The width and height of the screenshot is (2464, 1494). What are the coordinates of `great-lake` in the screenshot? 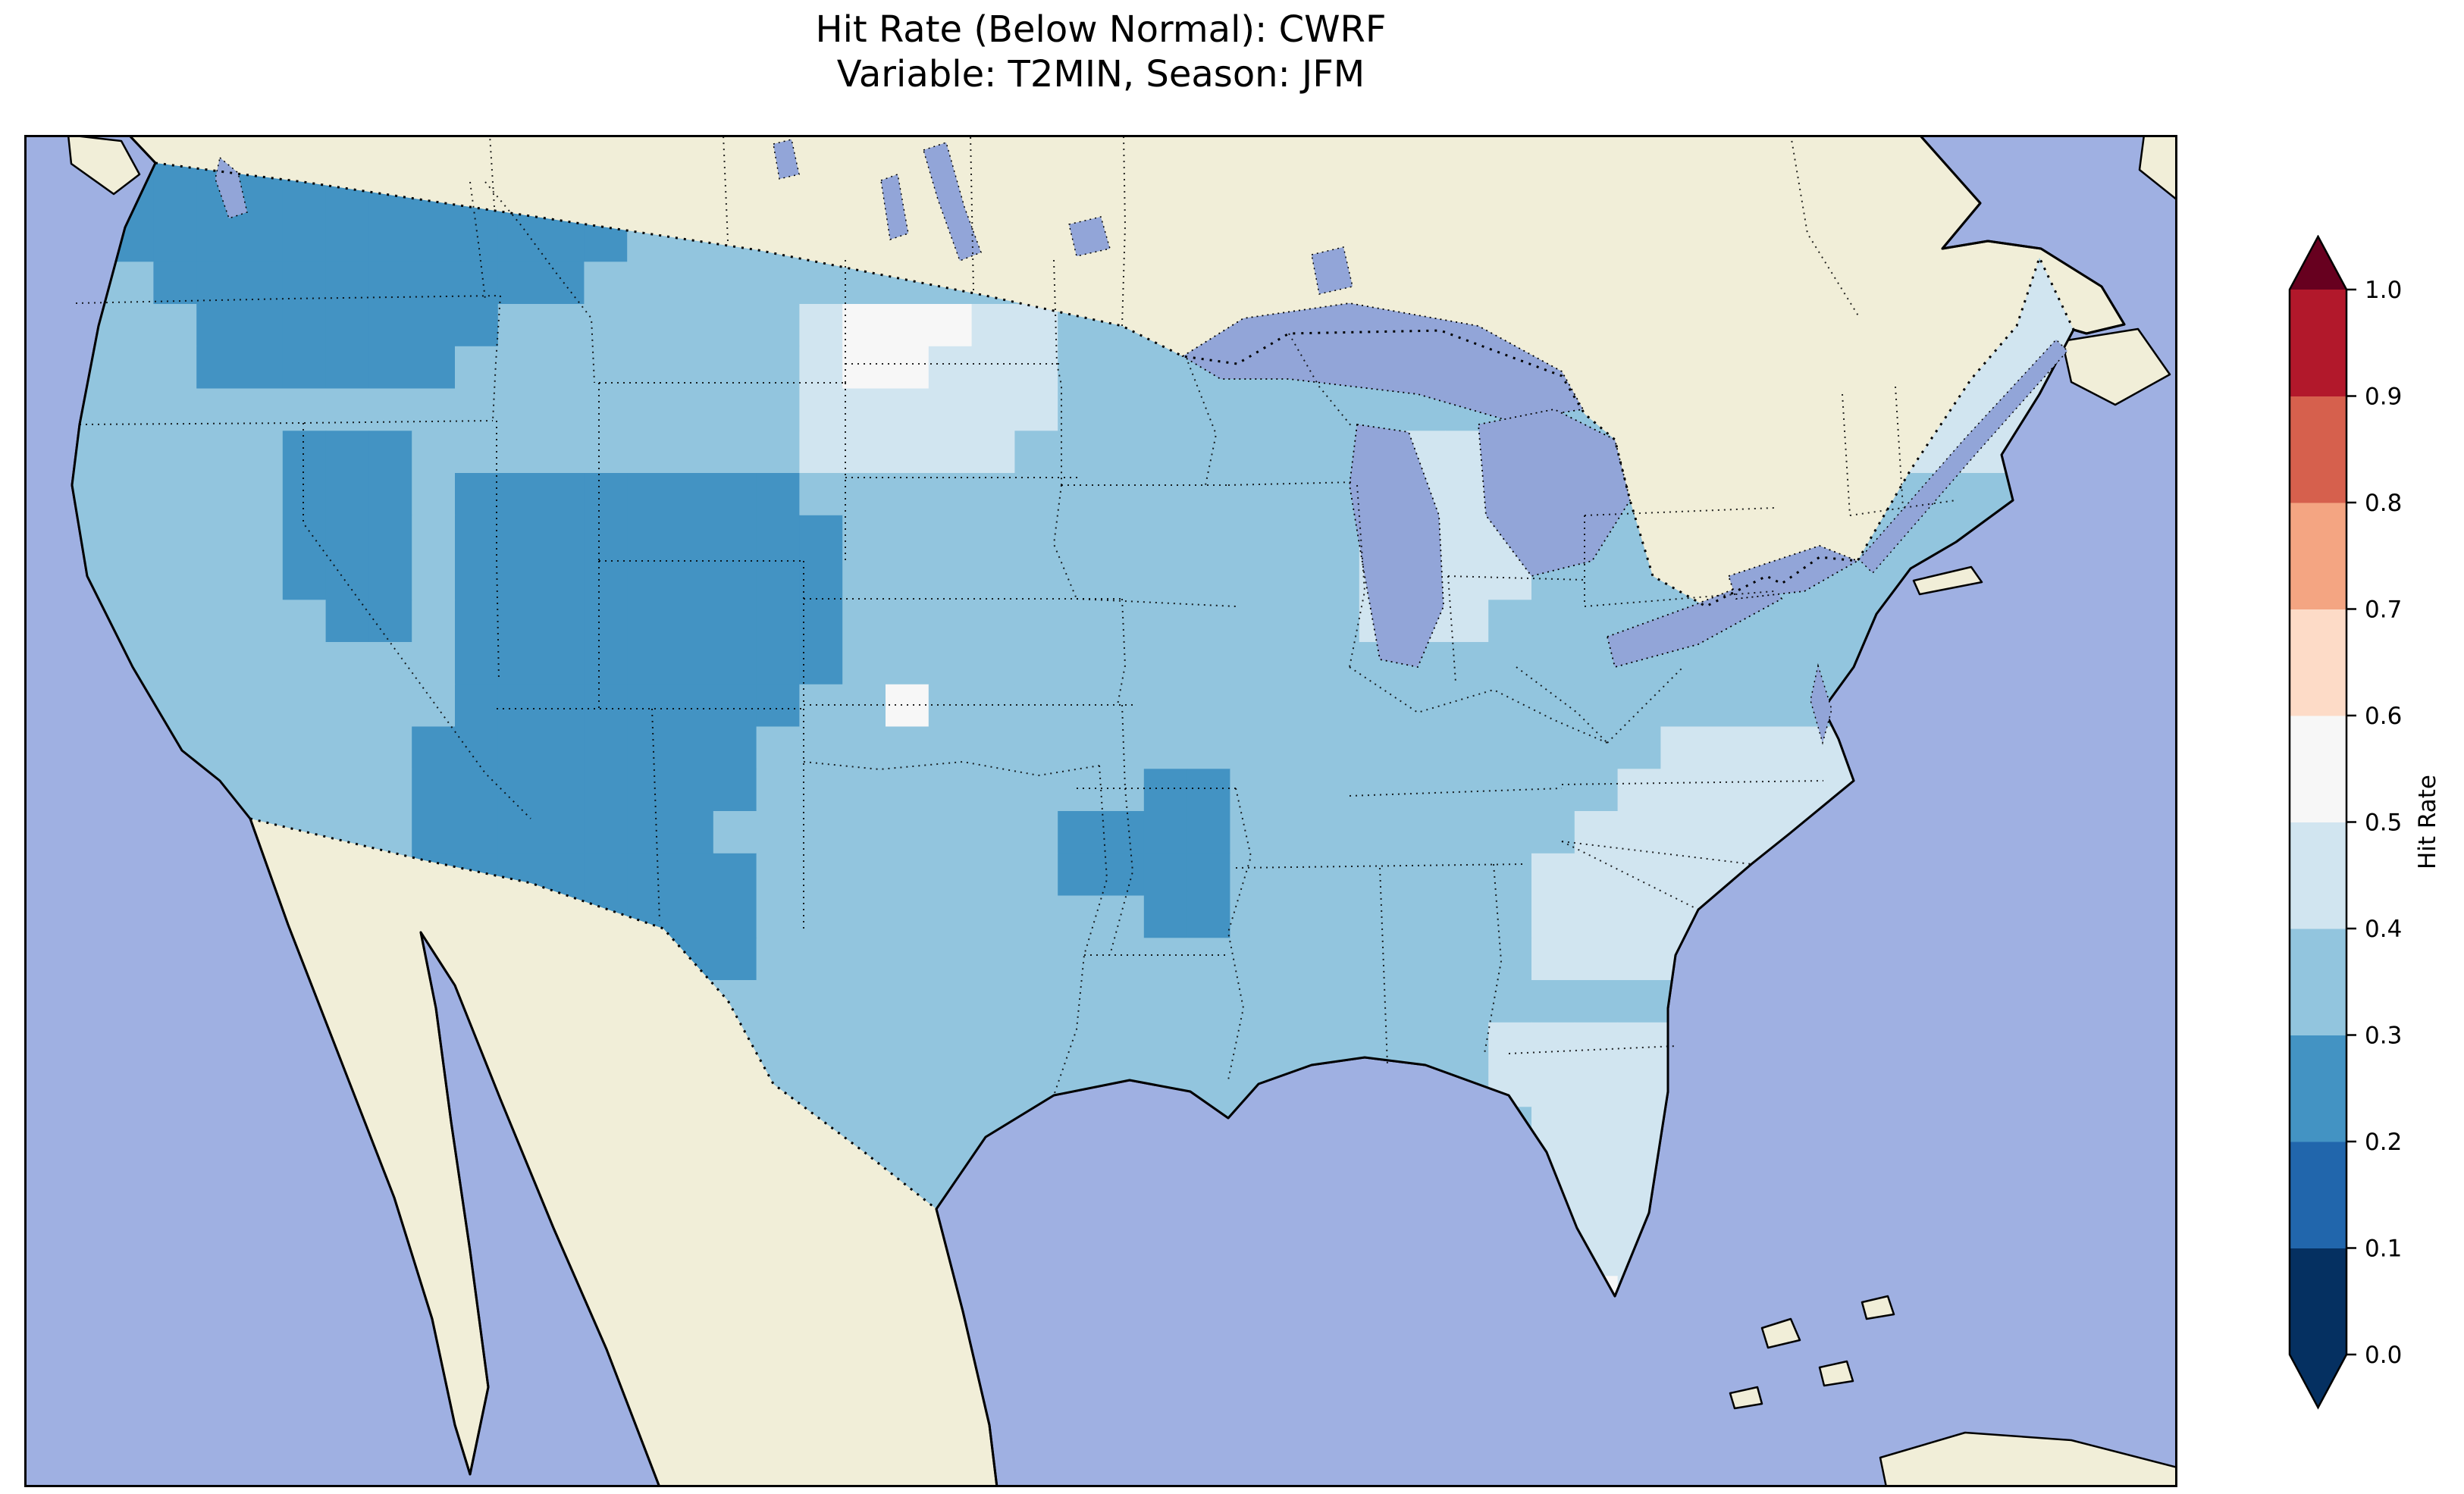 It's located at (1695, 622).